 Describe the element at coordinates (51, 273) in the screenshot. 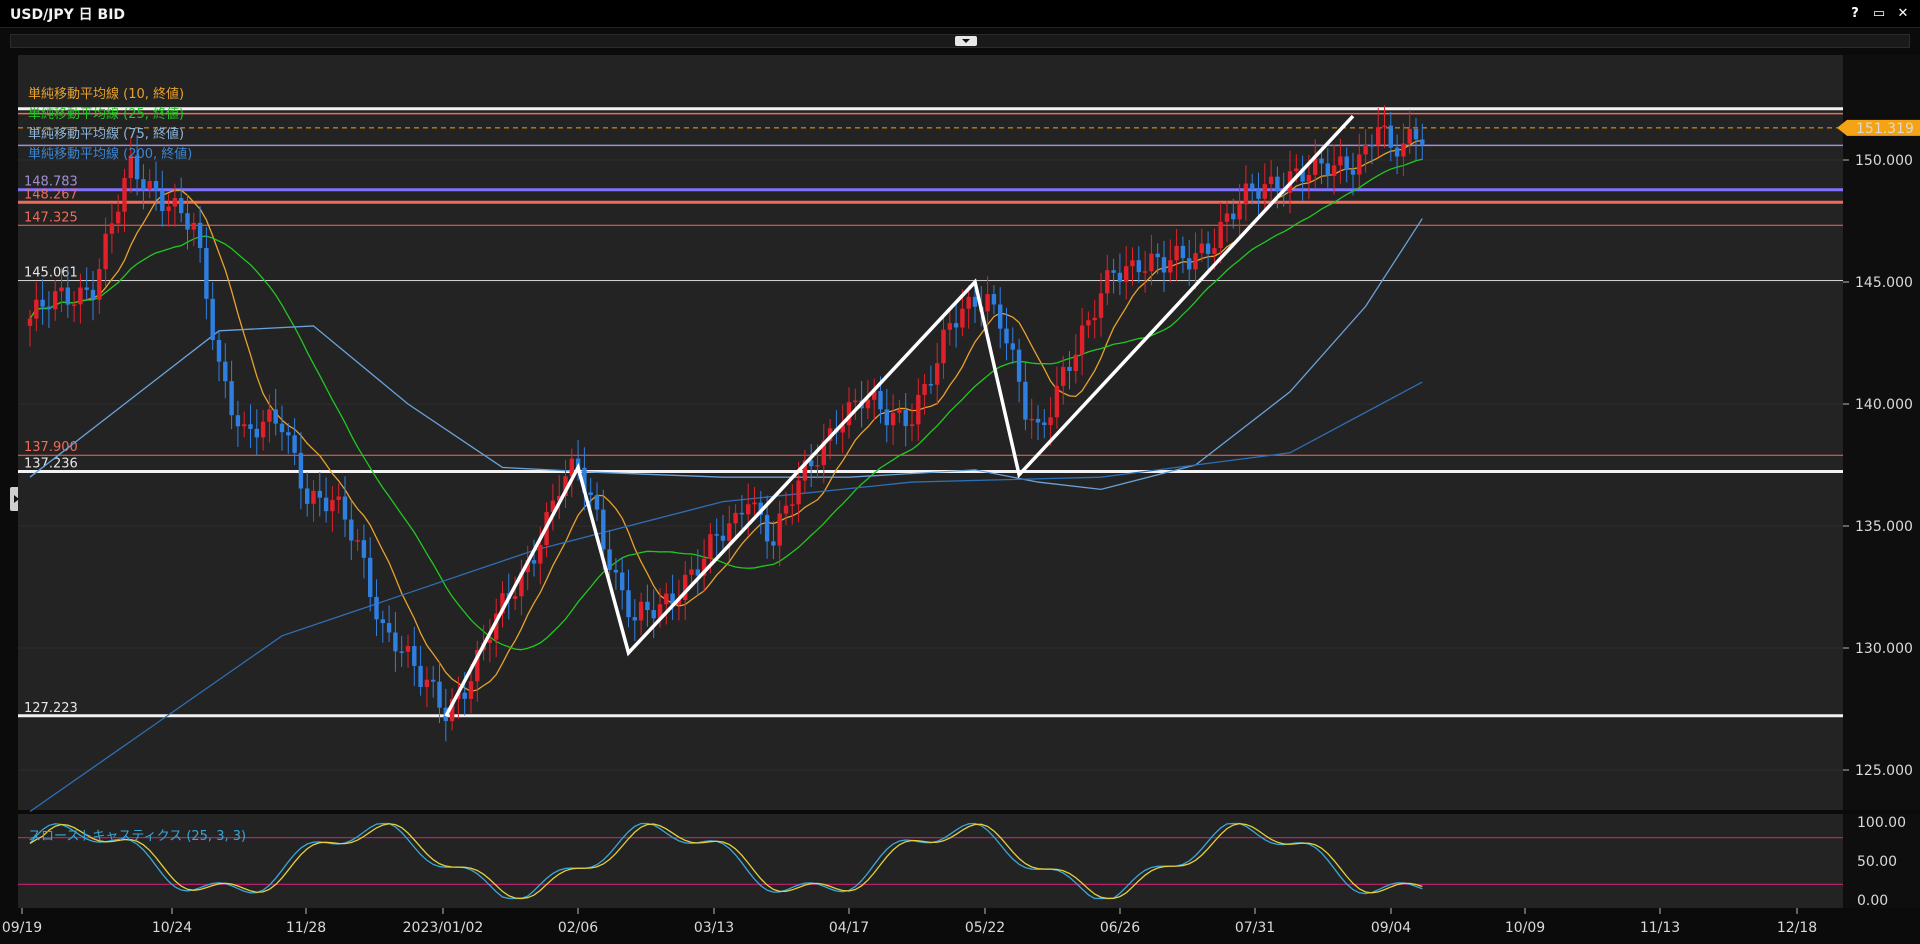

I see `level-label: 145.061` at that location.